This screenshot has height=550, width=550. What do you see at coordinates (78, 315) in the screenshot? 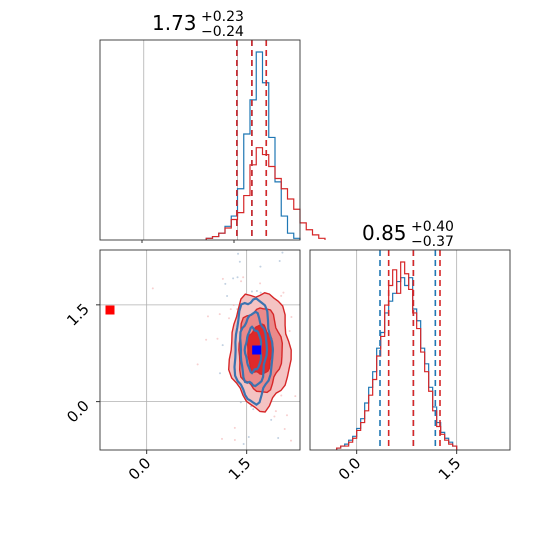
I see `y-tick-label-1: 1.5` at bounding box center [78, 315].